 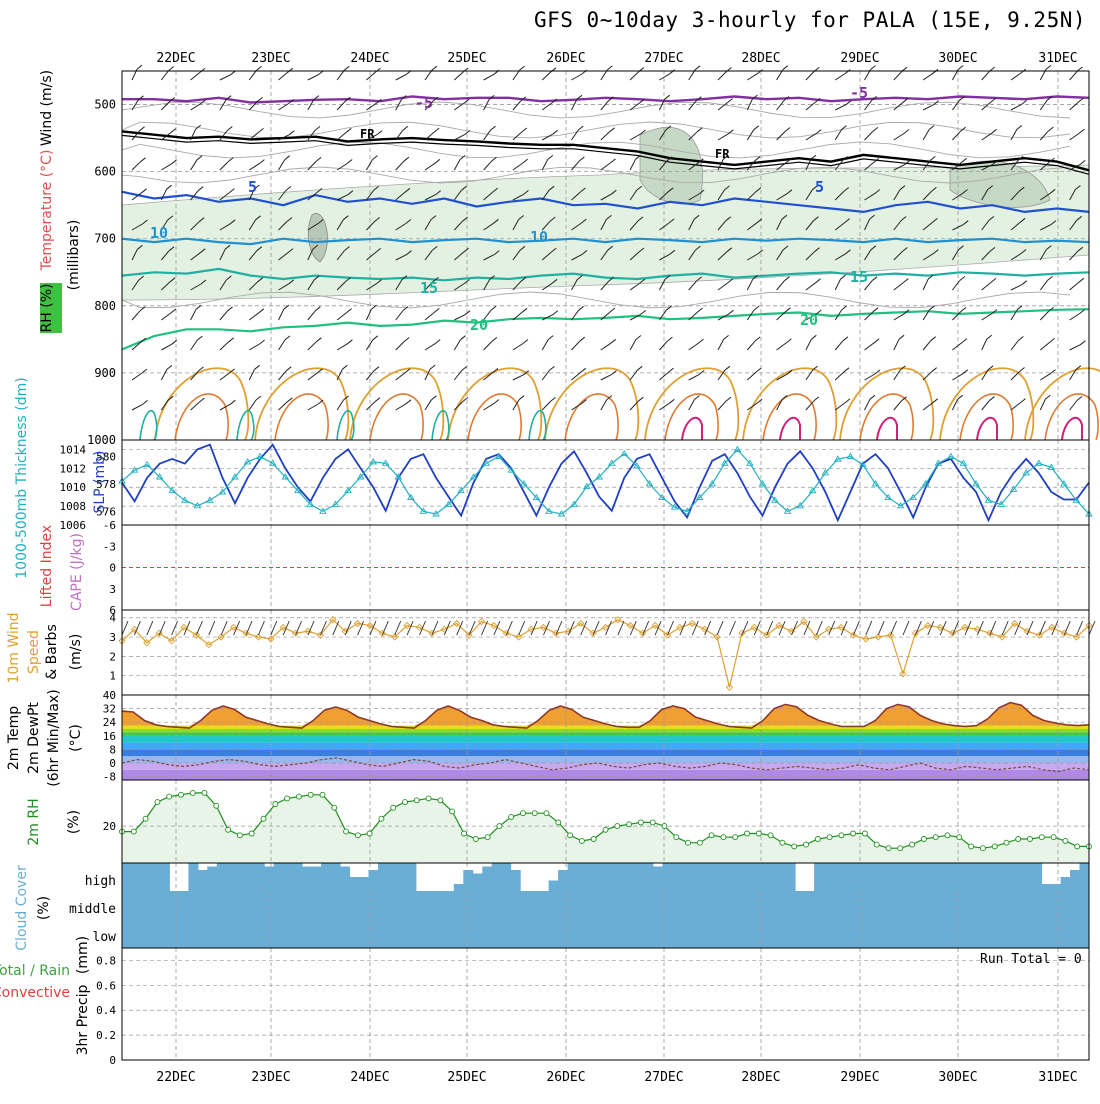 I want to click on rh-axis-title: RH (%), so click(x=47, y=308).